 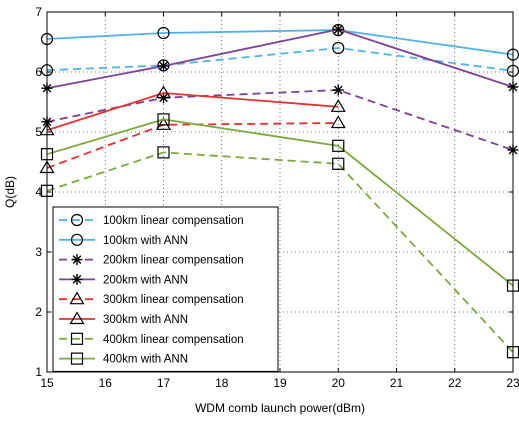 What do you see at coordinates (145, 280) in the screenshot?
I see `legend-label: 200km with ANN` at bounding box center [145, 280].